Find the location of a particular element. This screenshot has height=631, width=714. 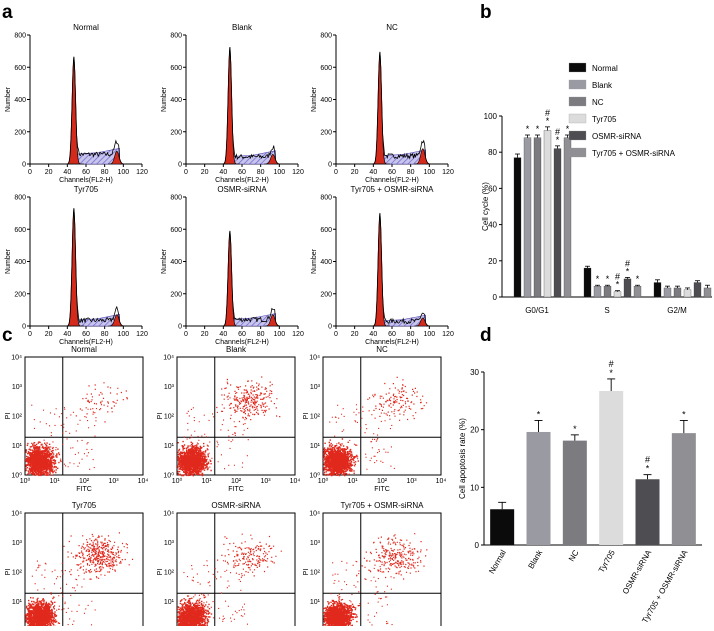

histogram-y-label: Number is located at coordinates (314, 99).